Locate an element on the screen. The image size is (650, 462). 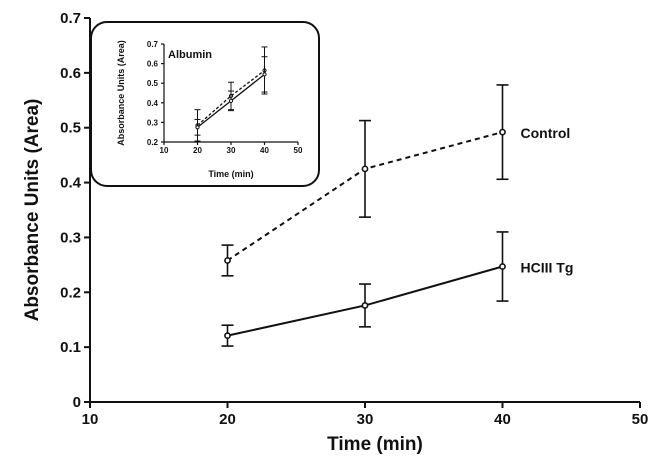
x-axis-label: Time (min) is located at coordinates (375, 444).